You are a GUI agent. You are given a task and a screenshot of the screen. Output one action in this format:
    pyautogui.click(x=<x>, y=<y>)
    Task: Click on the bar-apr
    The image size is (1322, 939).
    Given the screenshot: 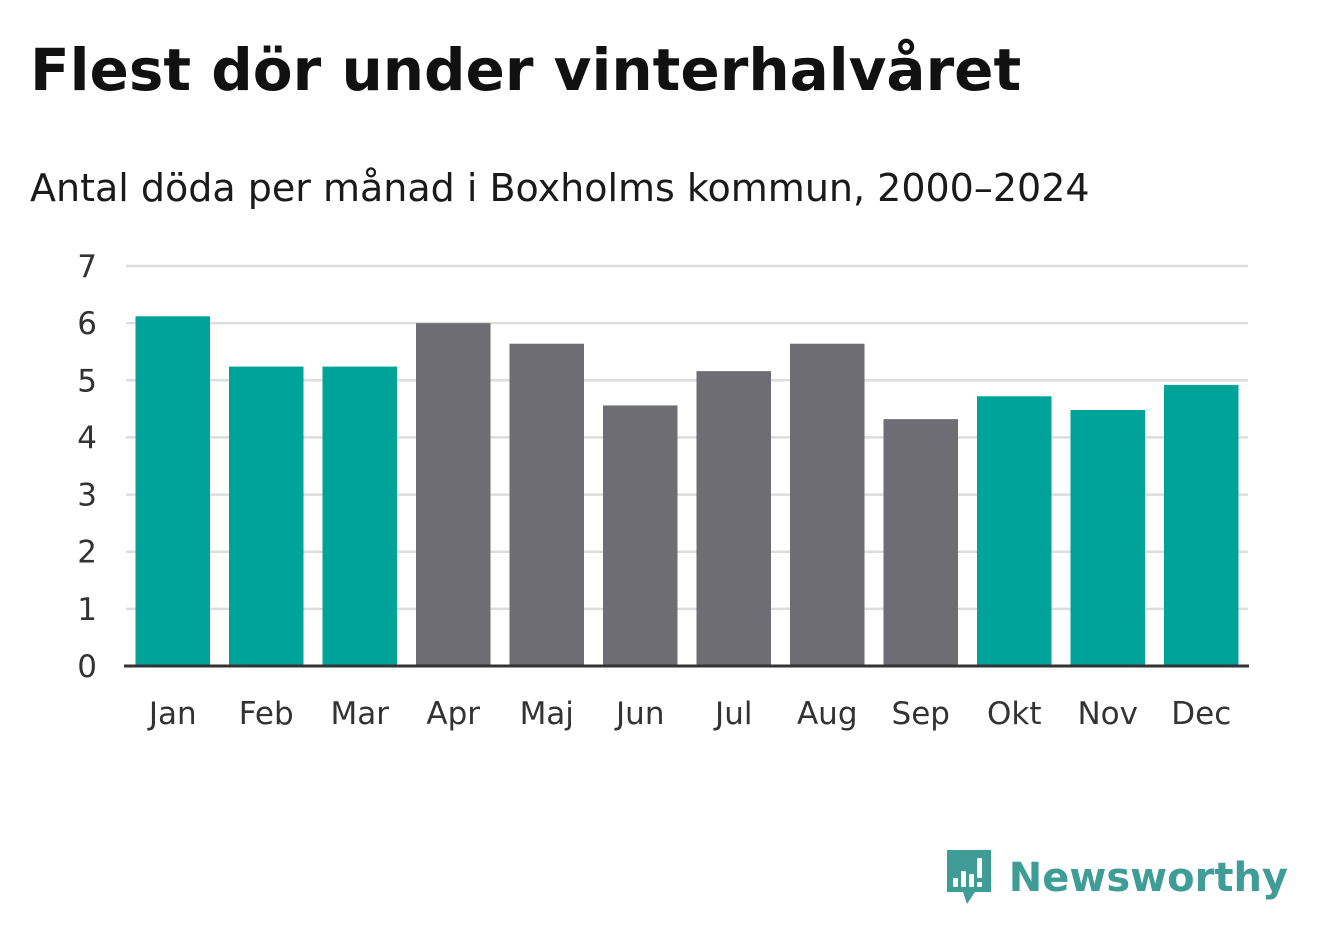 What is the action you would take?
    pyautogui.click(x=453, y=494)
    